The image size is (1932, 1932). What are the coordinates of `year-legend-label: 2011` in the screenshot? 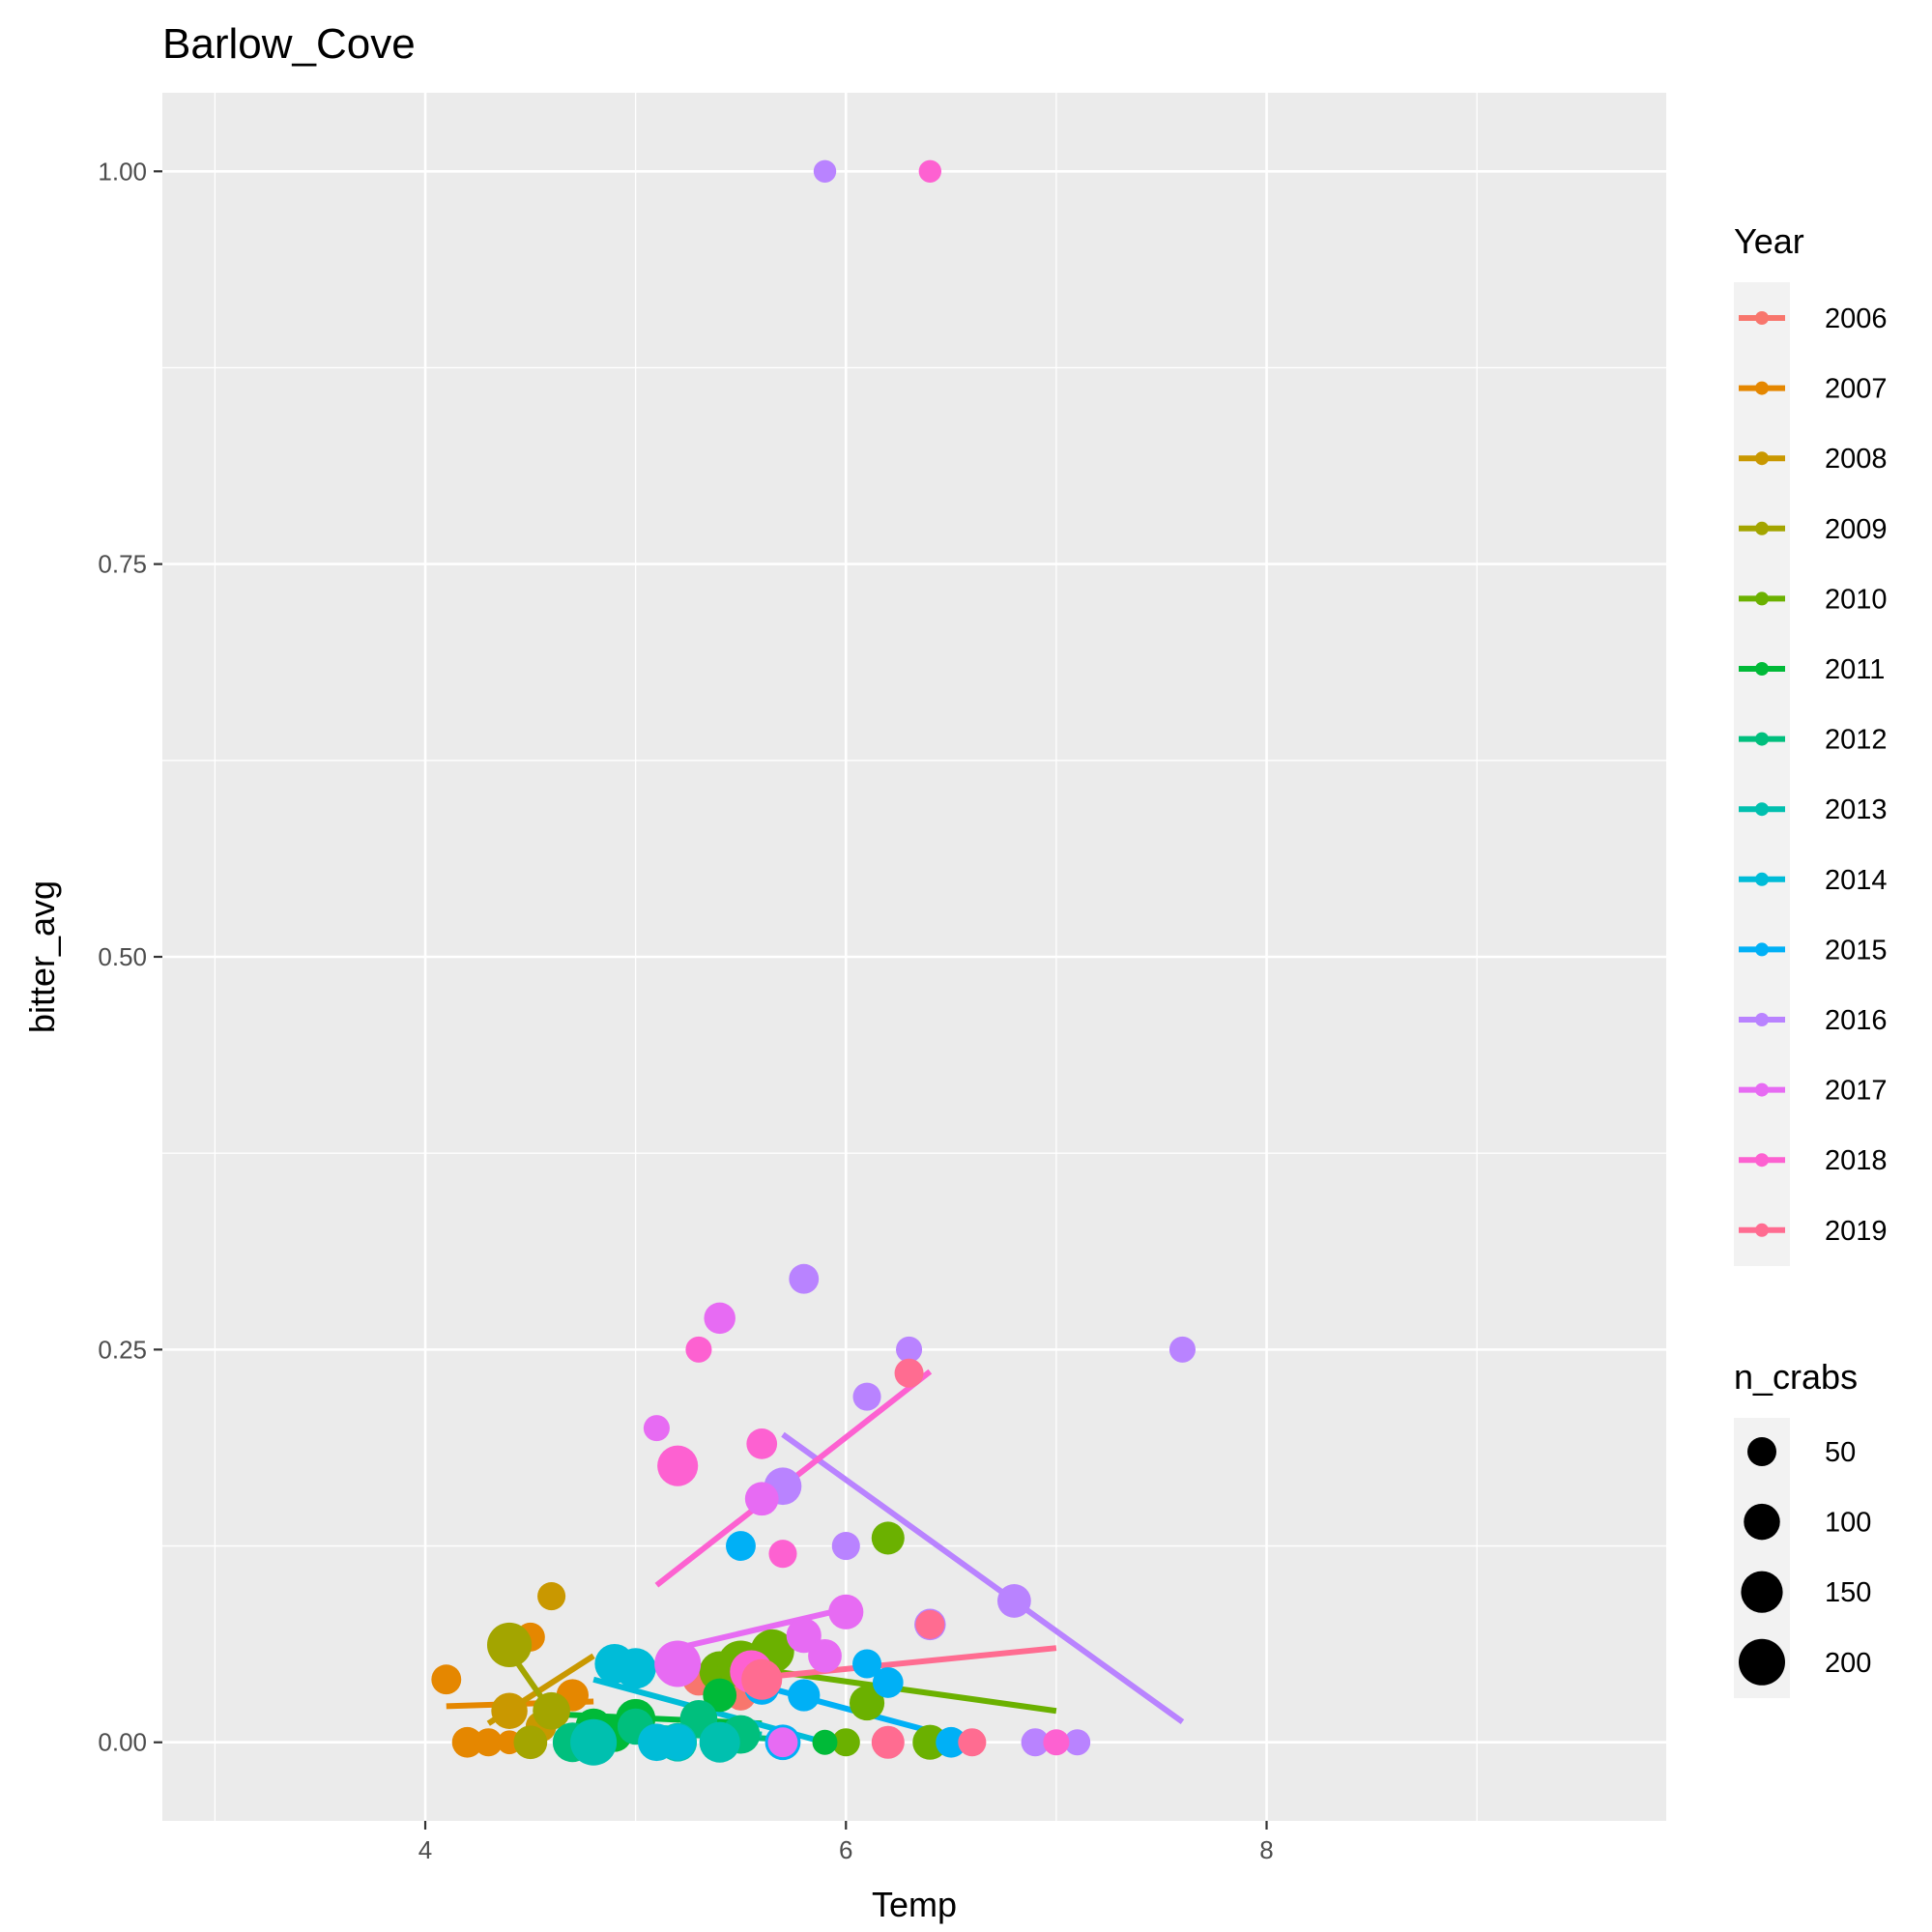 It's located at (1855, 669).